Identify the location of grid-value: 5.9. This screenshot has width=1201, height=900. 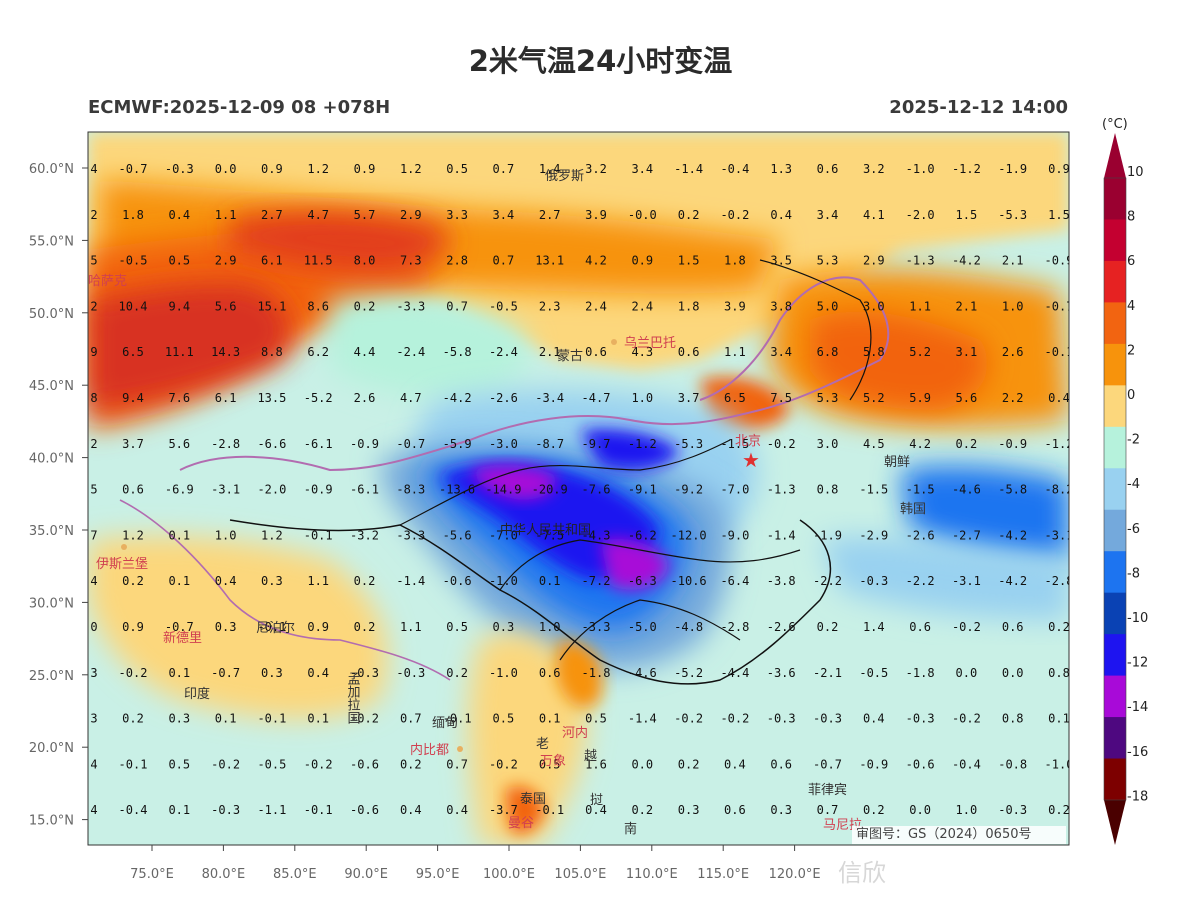
(920, 398).